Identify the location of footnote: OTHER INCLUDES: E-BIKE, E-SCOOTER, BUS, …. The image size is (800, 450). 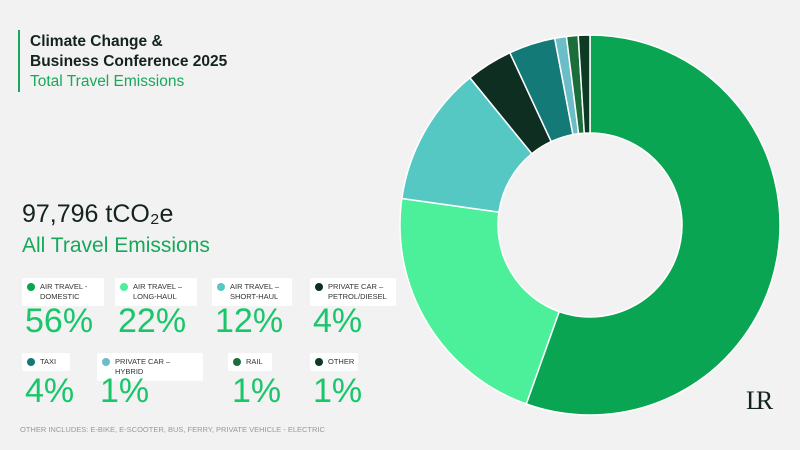
(172, 429).